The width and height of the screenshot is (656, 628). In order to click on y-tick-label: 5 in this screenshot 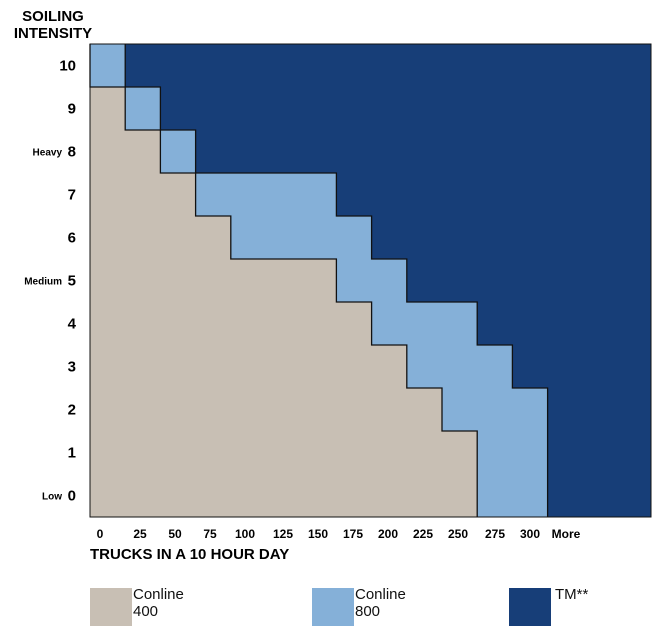, I will do `click(72, 281)`.